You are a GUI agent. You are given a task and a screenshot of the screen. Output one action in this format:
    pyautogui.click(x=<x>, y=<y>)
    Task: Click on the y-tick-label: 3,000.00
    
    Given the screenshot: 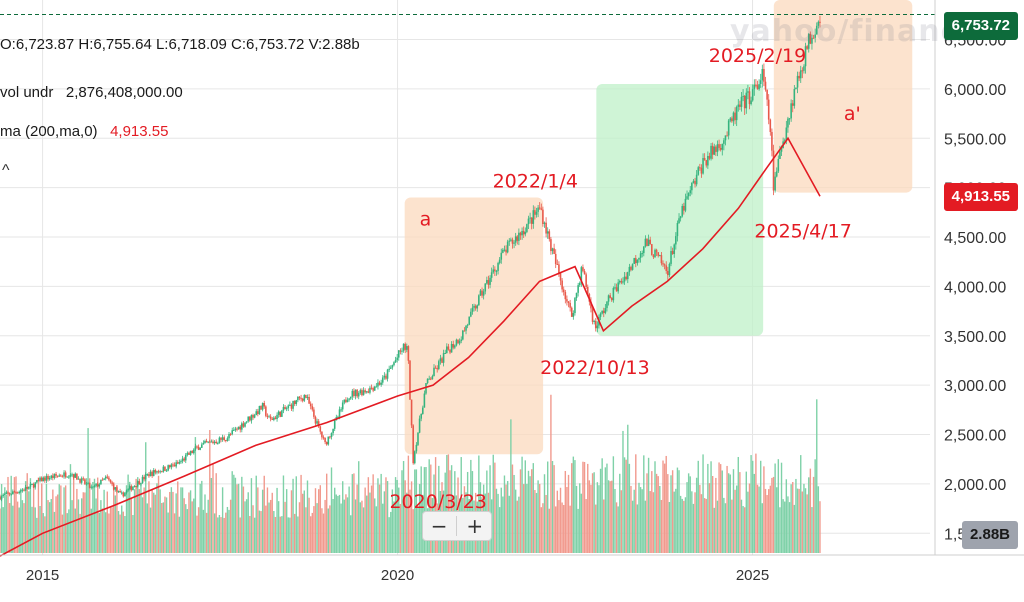 What is the action you would take?
    pyautogui.click(x=975, y=386)
    